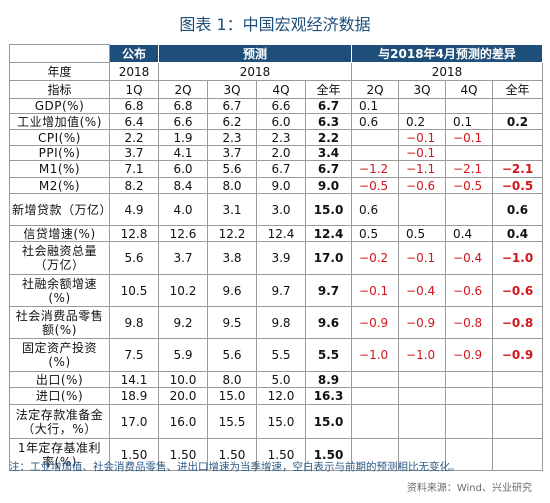 The height and width of the screenshot is (503, 550). Describe the element at coordinates (183, 185) in the screenshot. I see `value-cell: 8.4` at that location.